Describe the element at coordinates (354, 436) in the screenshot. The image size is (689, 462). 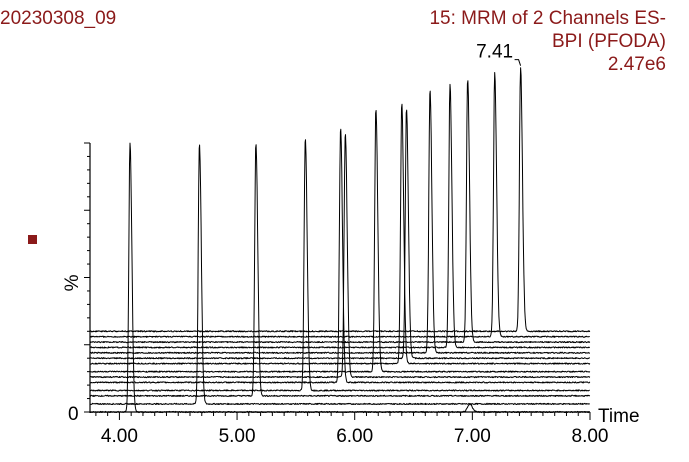
I see `x-tick-label: 6.00` at that location.